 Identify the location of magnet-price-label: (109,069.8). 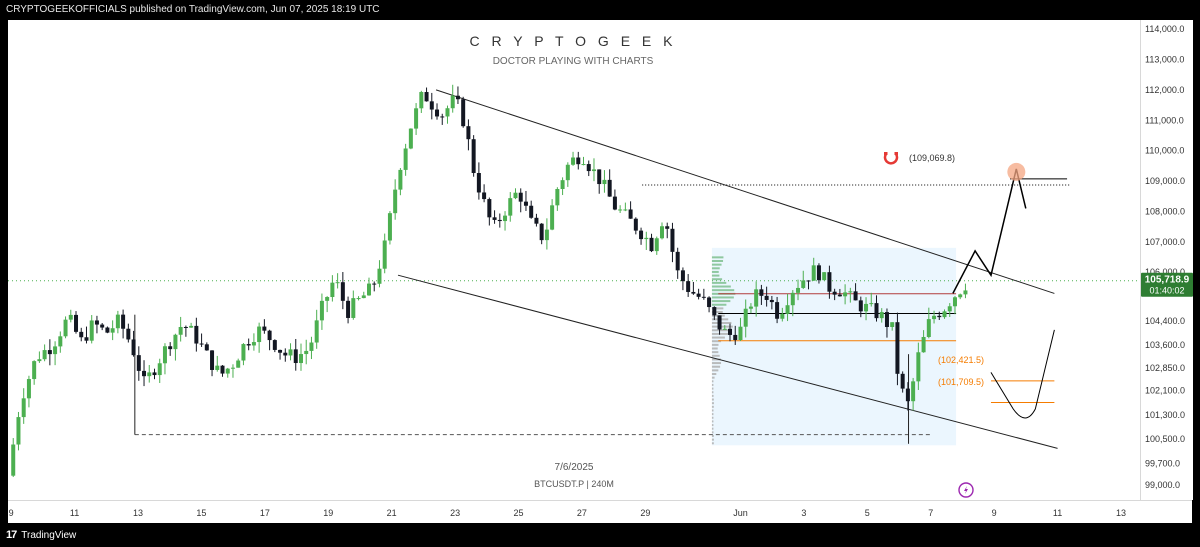
(932, 158).